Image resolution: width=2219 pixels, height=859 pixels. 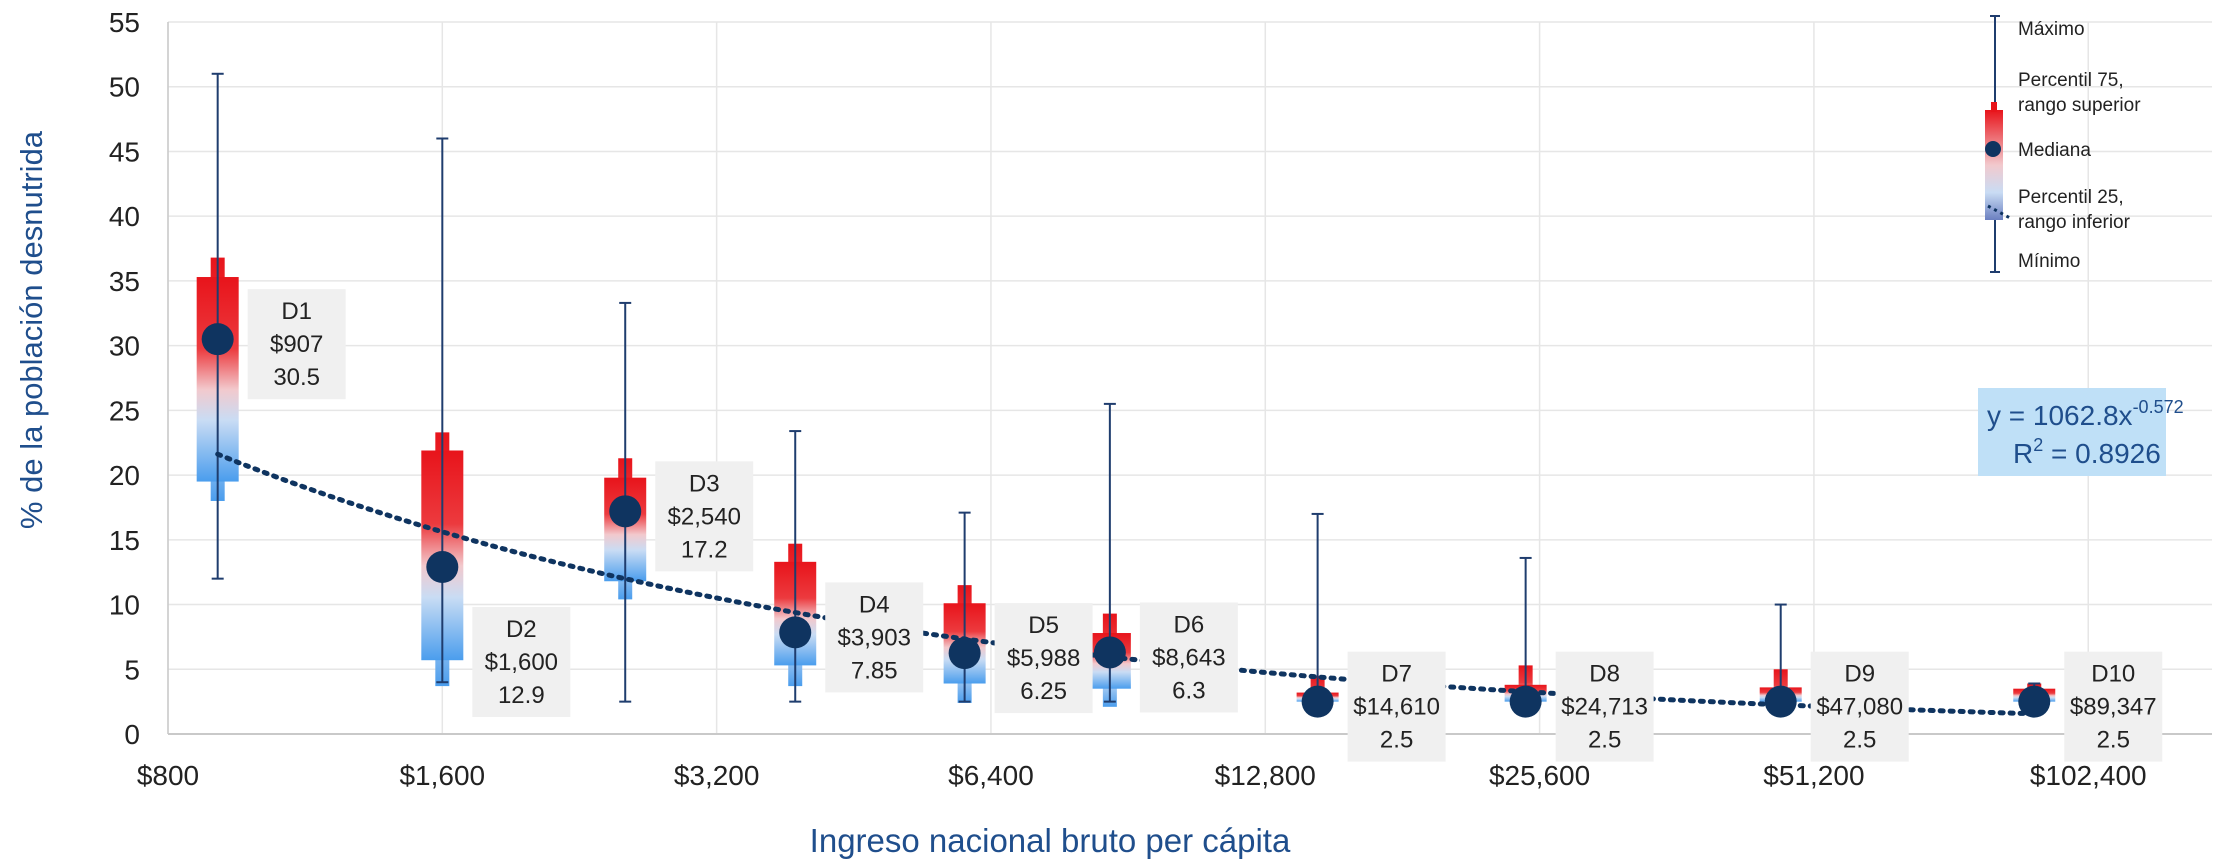 I want to click on legend-p75-label-1: Percentil 75,, so click(x=2071, y=80).